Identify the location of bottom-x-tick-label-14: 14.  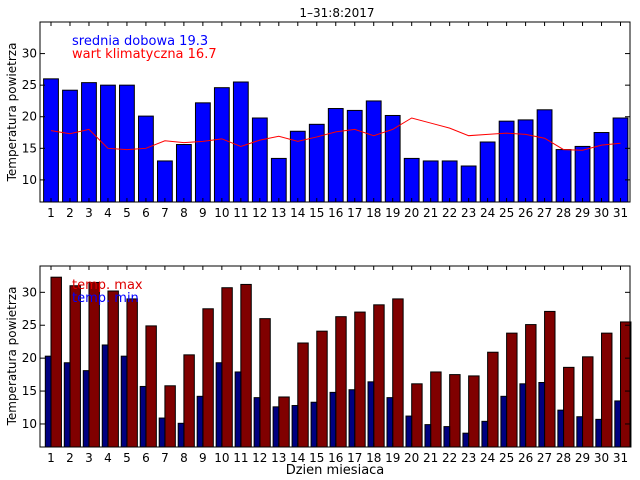
(297, 458).